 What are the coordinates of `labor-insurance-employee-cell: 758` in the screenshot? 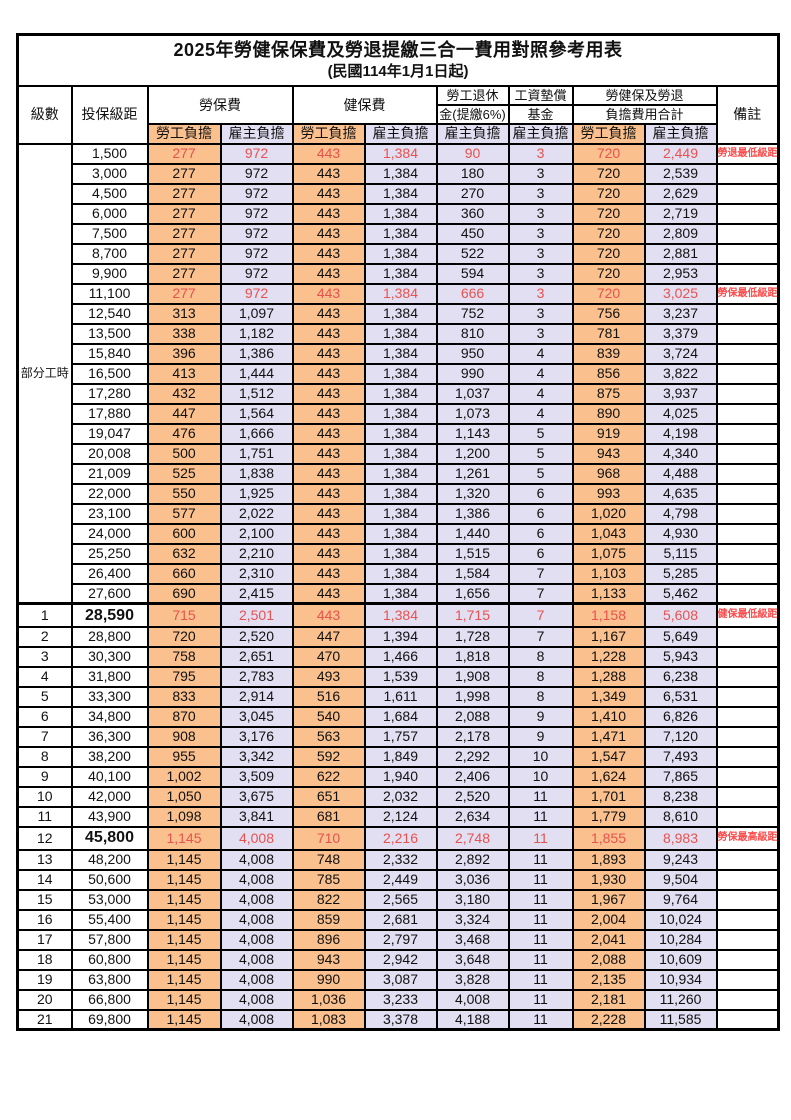 It's located at (184, 656).